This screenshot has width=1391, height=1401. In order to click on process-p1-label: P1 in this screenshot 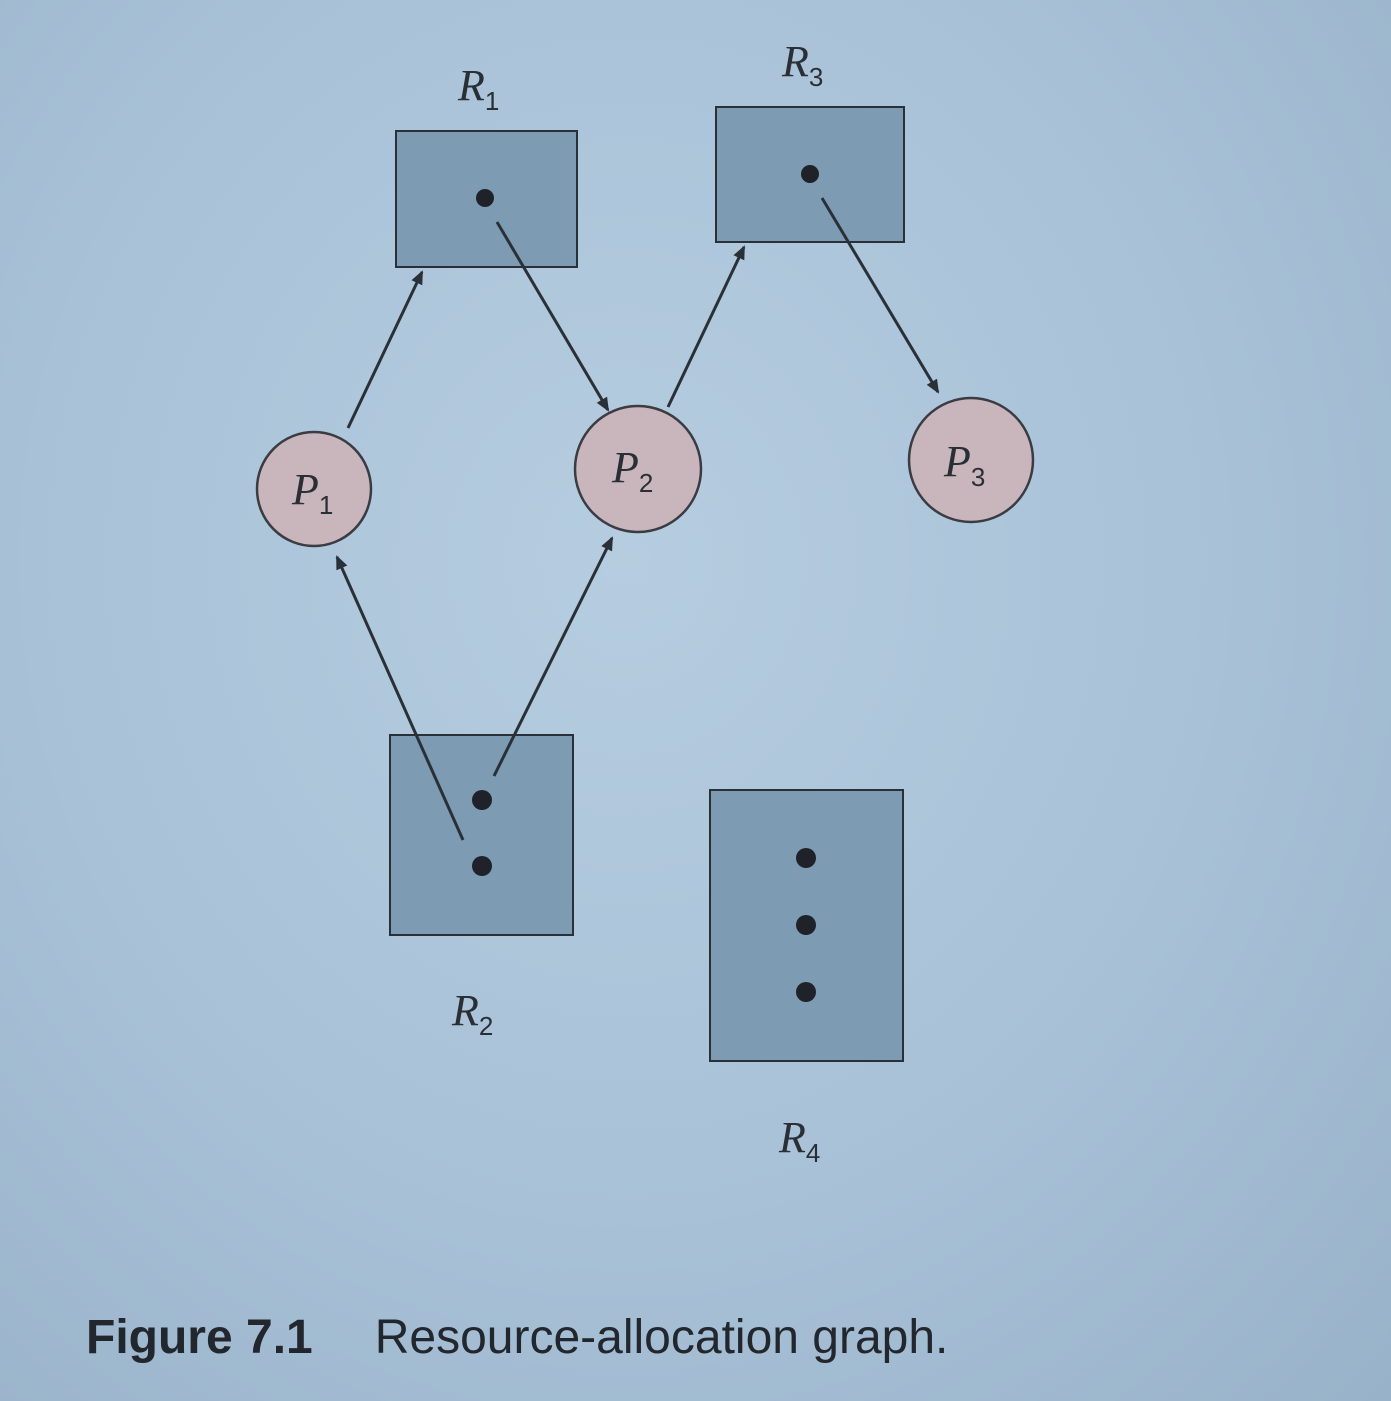, I will do `click(312, 492)`.